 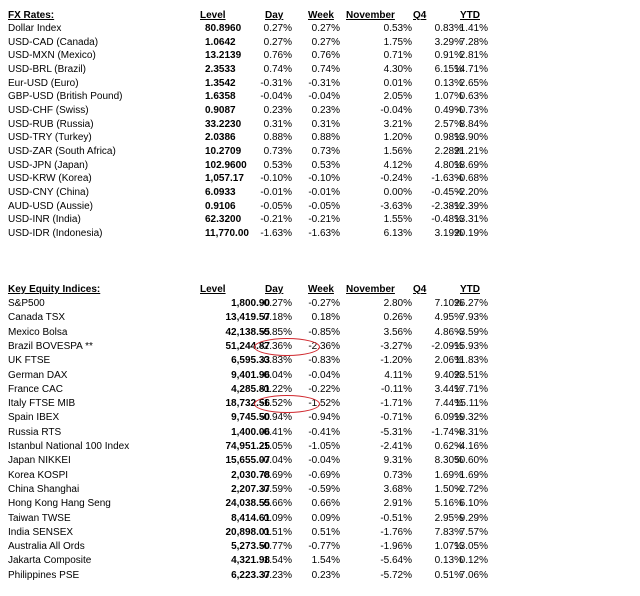 I want to click on row-label: Dollar Index, so click(x=35, y=28).